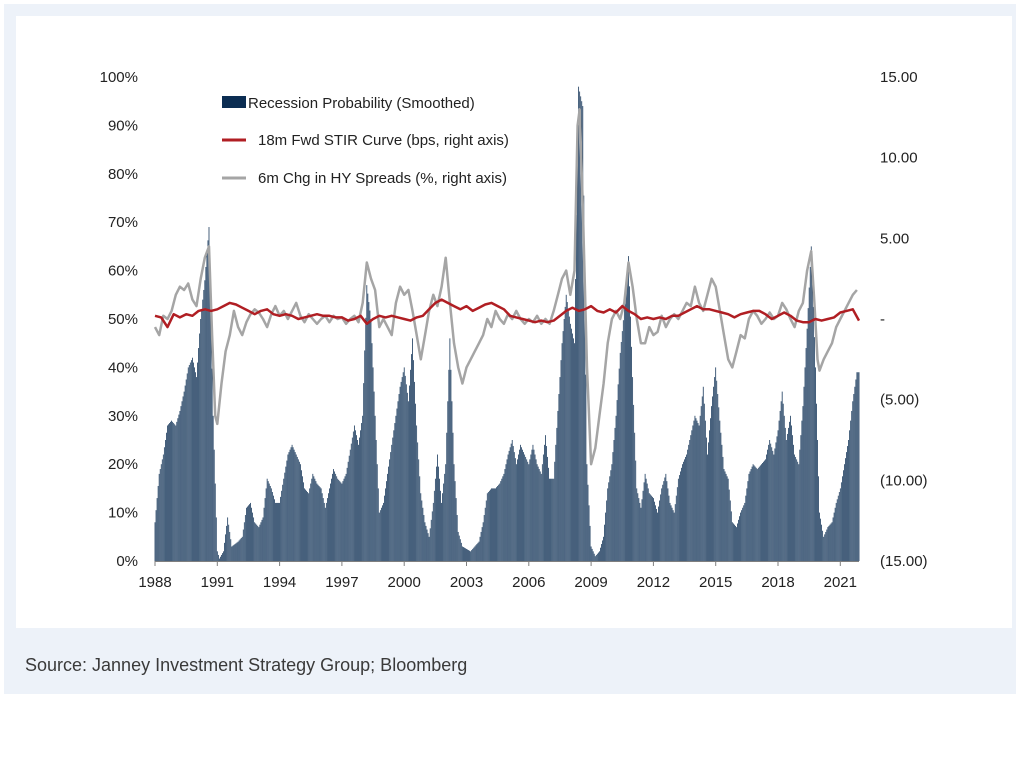  I want to click on x-axis-tick-label: 2003, so click(466, 582).